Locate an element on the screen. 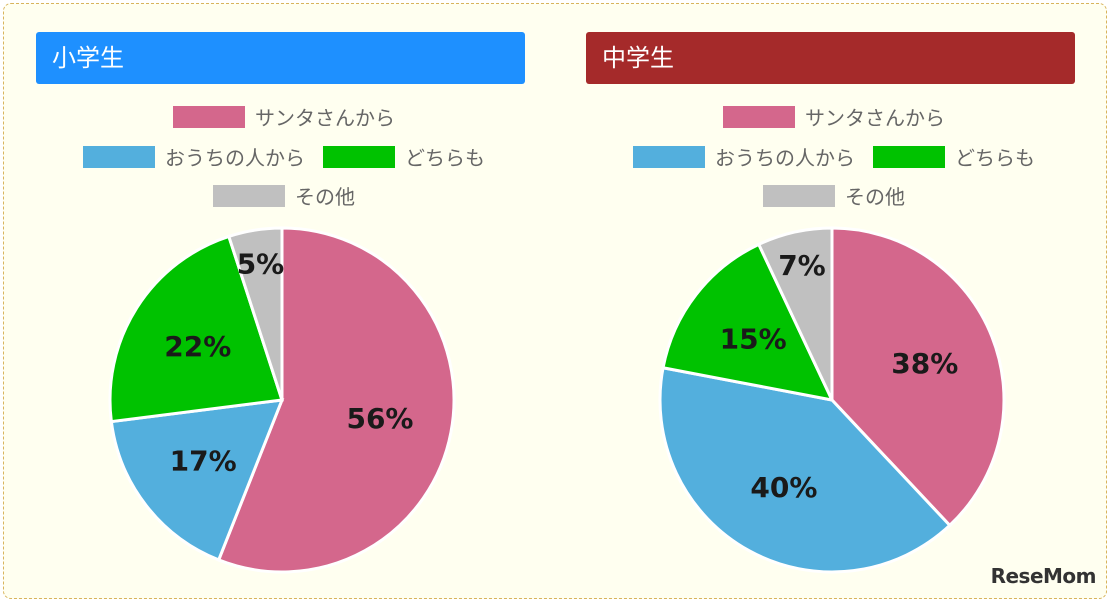  legend-label-both-elementary: どちらも is located at coordinates (445, 158).